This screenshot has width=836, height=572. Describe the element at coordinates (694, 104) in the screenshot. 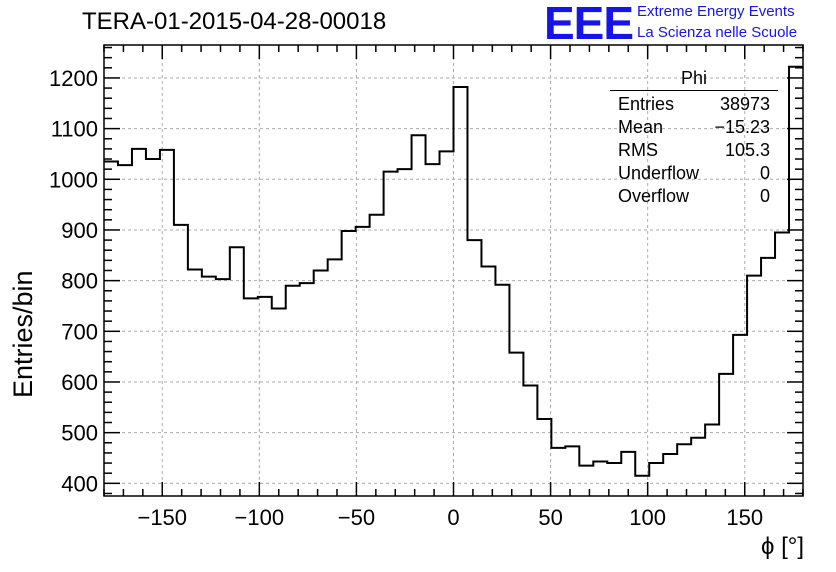

I see `stats-row-entries: Entries 38973` at that location.